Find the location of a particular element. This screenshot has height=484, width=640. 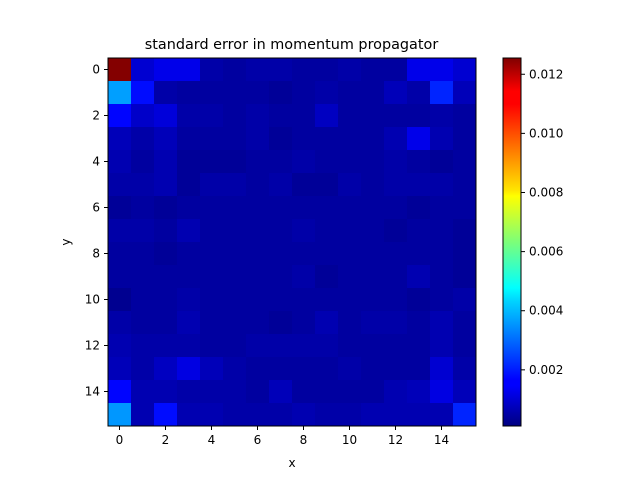

y-axis-label: y is located at coordinates (66, 241).